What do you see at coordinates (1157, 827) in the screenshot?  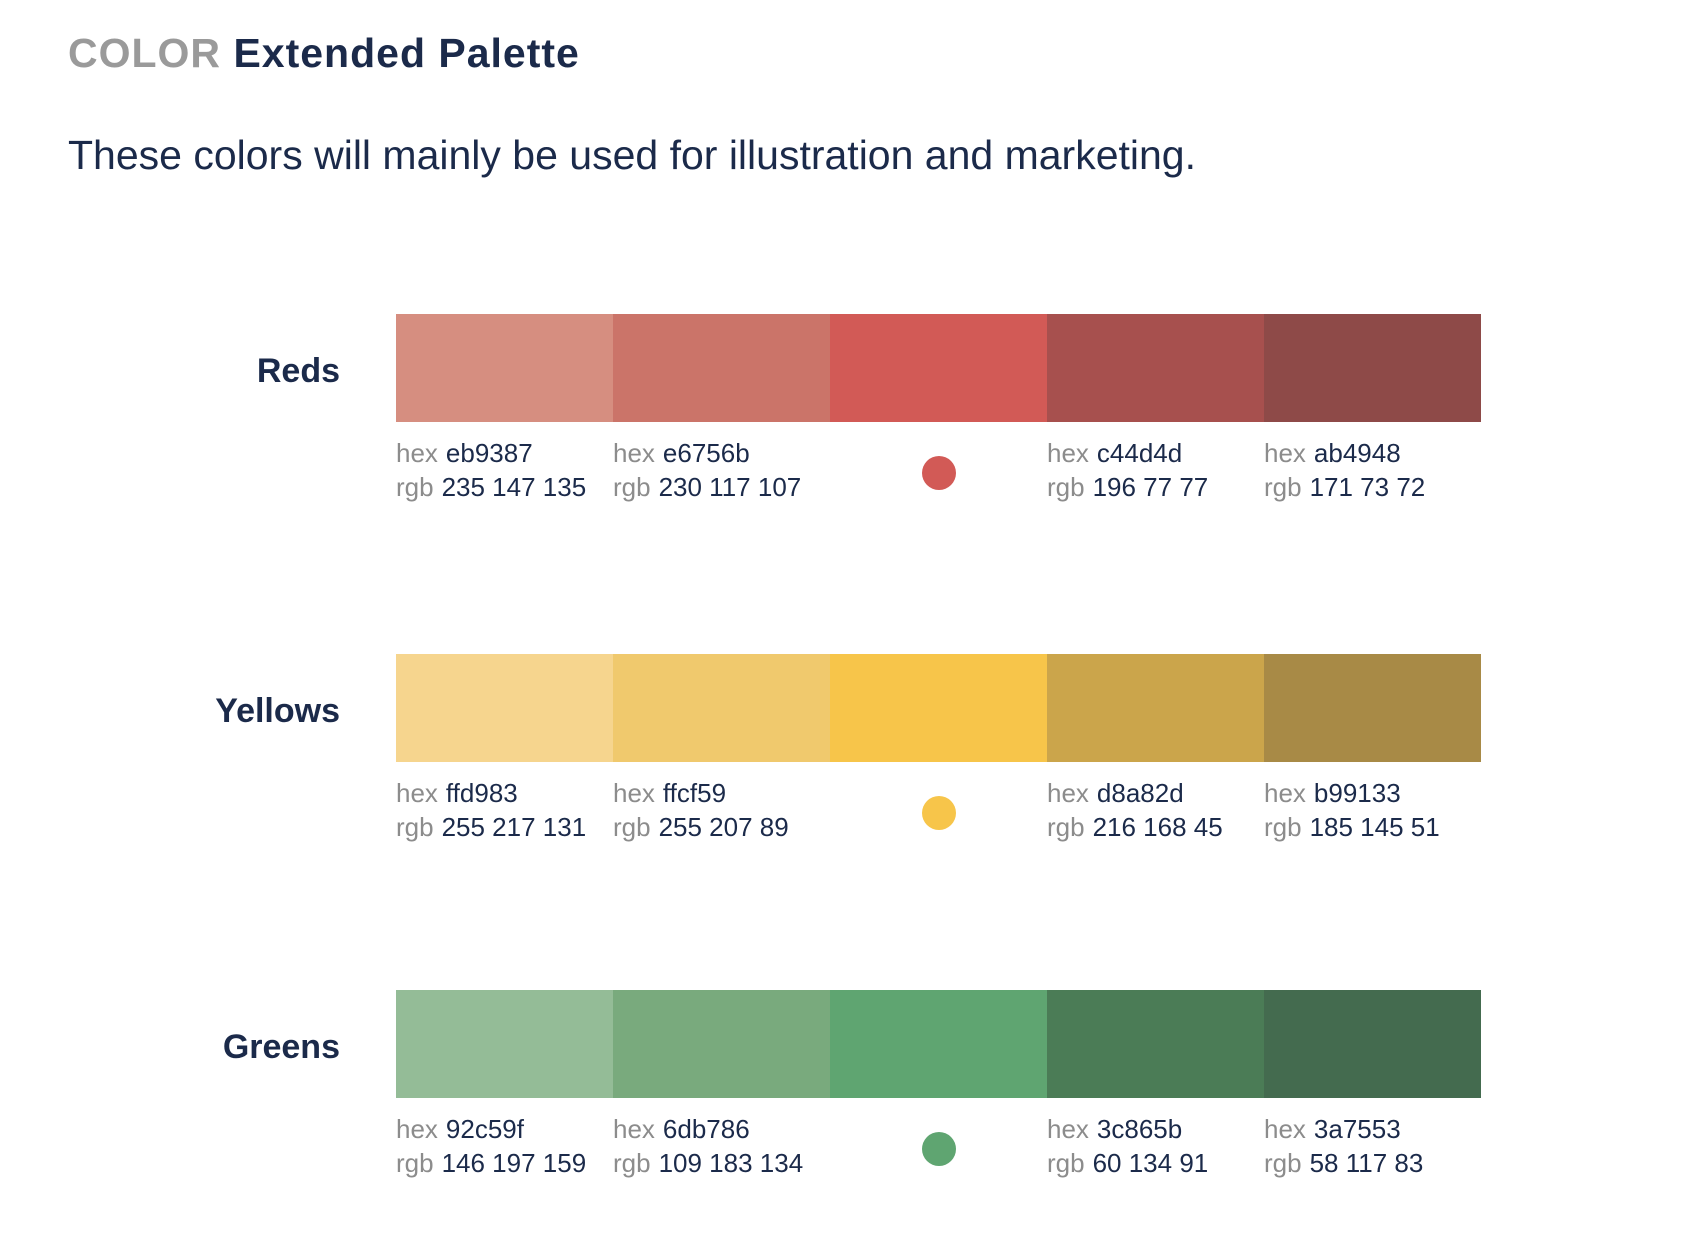 I see `rgb-value: 216 168 45` at bounding box center [1157, 827].